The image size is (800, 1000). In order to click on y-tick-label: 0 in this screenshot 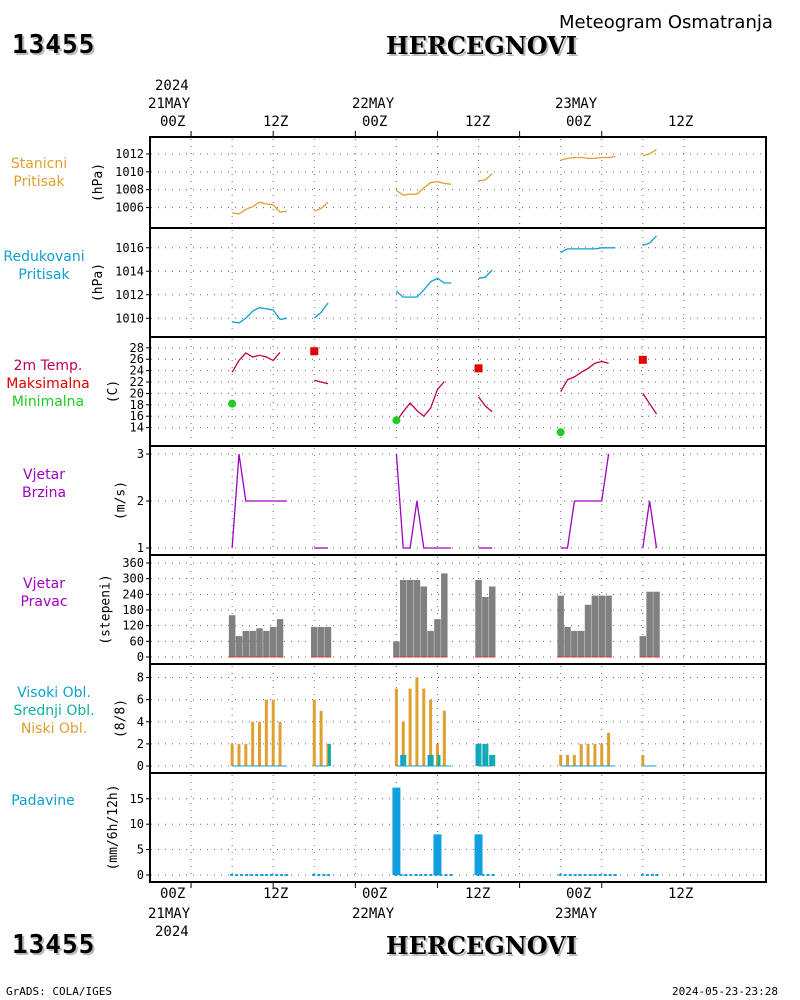, I will do `click(140, 766)`.